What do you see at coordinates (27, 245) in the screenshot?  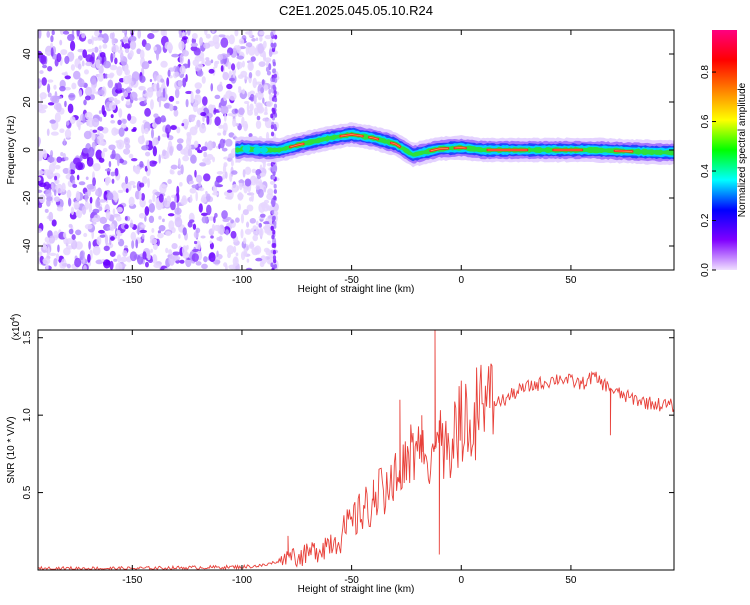 I see `spectrogram-y-tick-label: -40` at bounding box center [27, 245].